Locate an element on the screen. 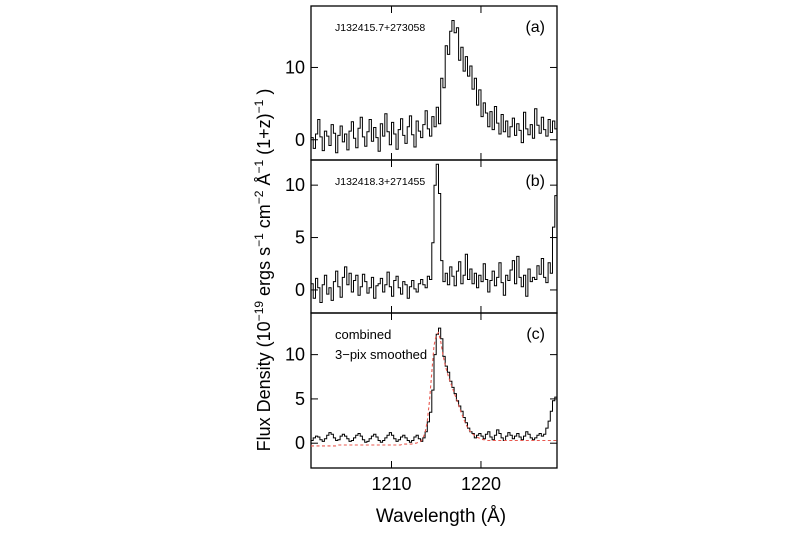  model-series-line is located at coordinates (434, 389).